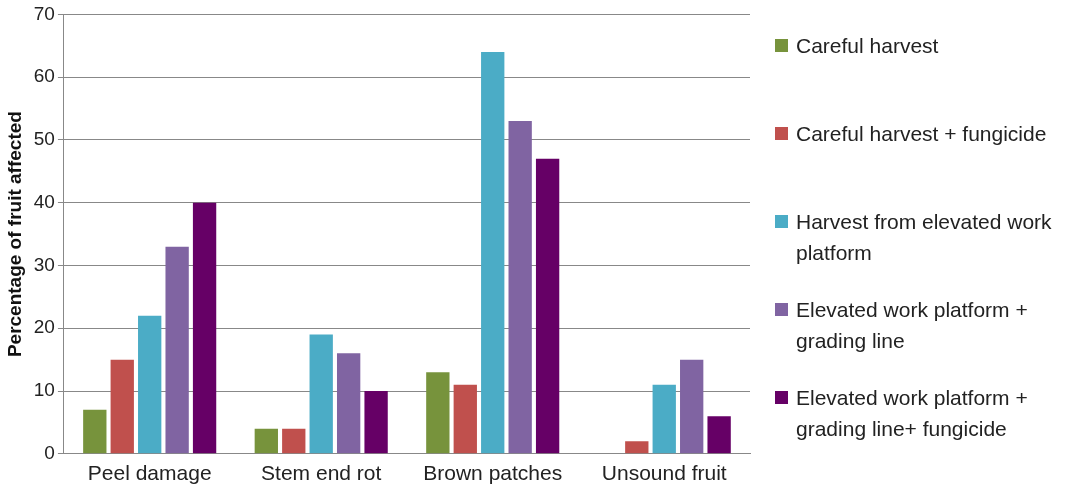  What do you see at coordinates (321, 473) in the screenshot?
I see `x-tick-label: Stem end rot` at bounding box center [321, 473].